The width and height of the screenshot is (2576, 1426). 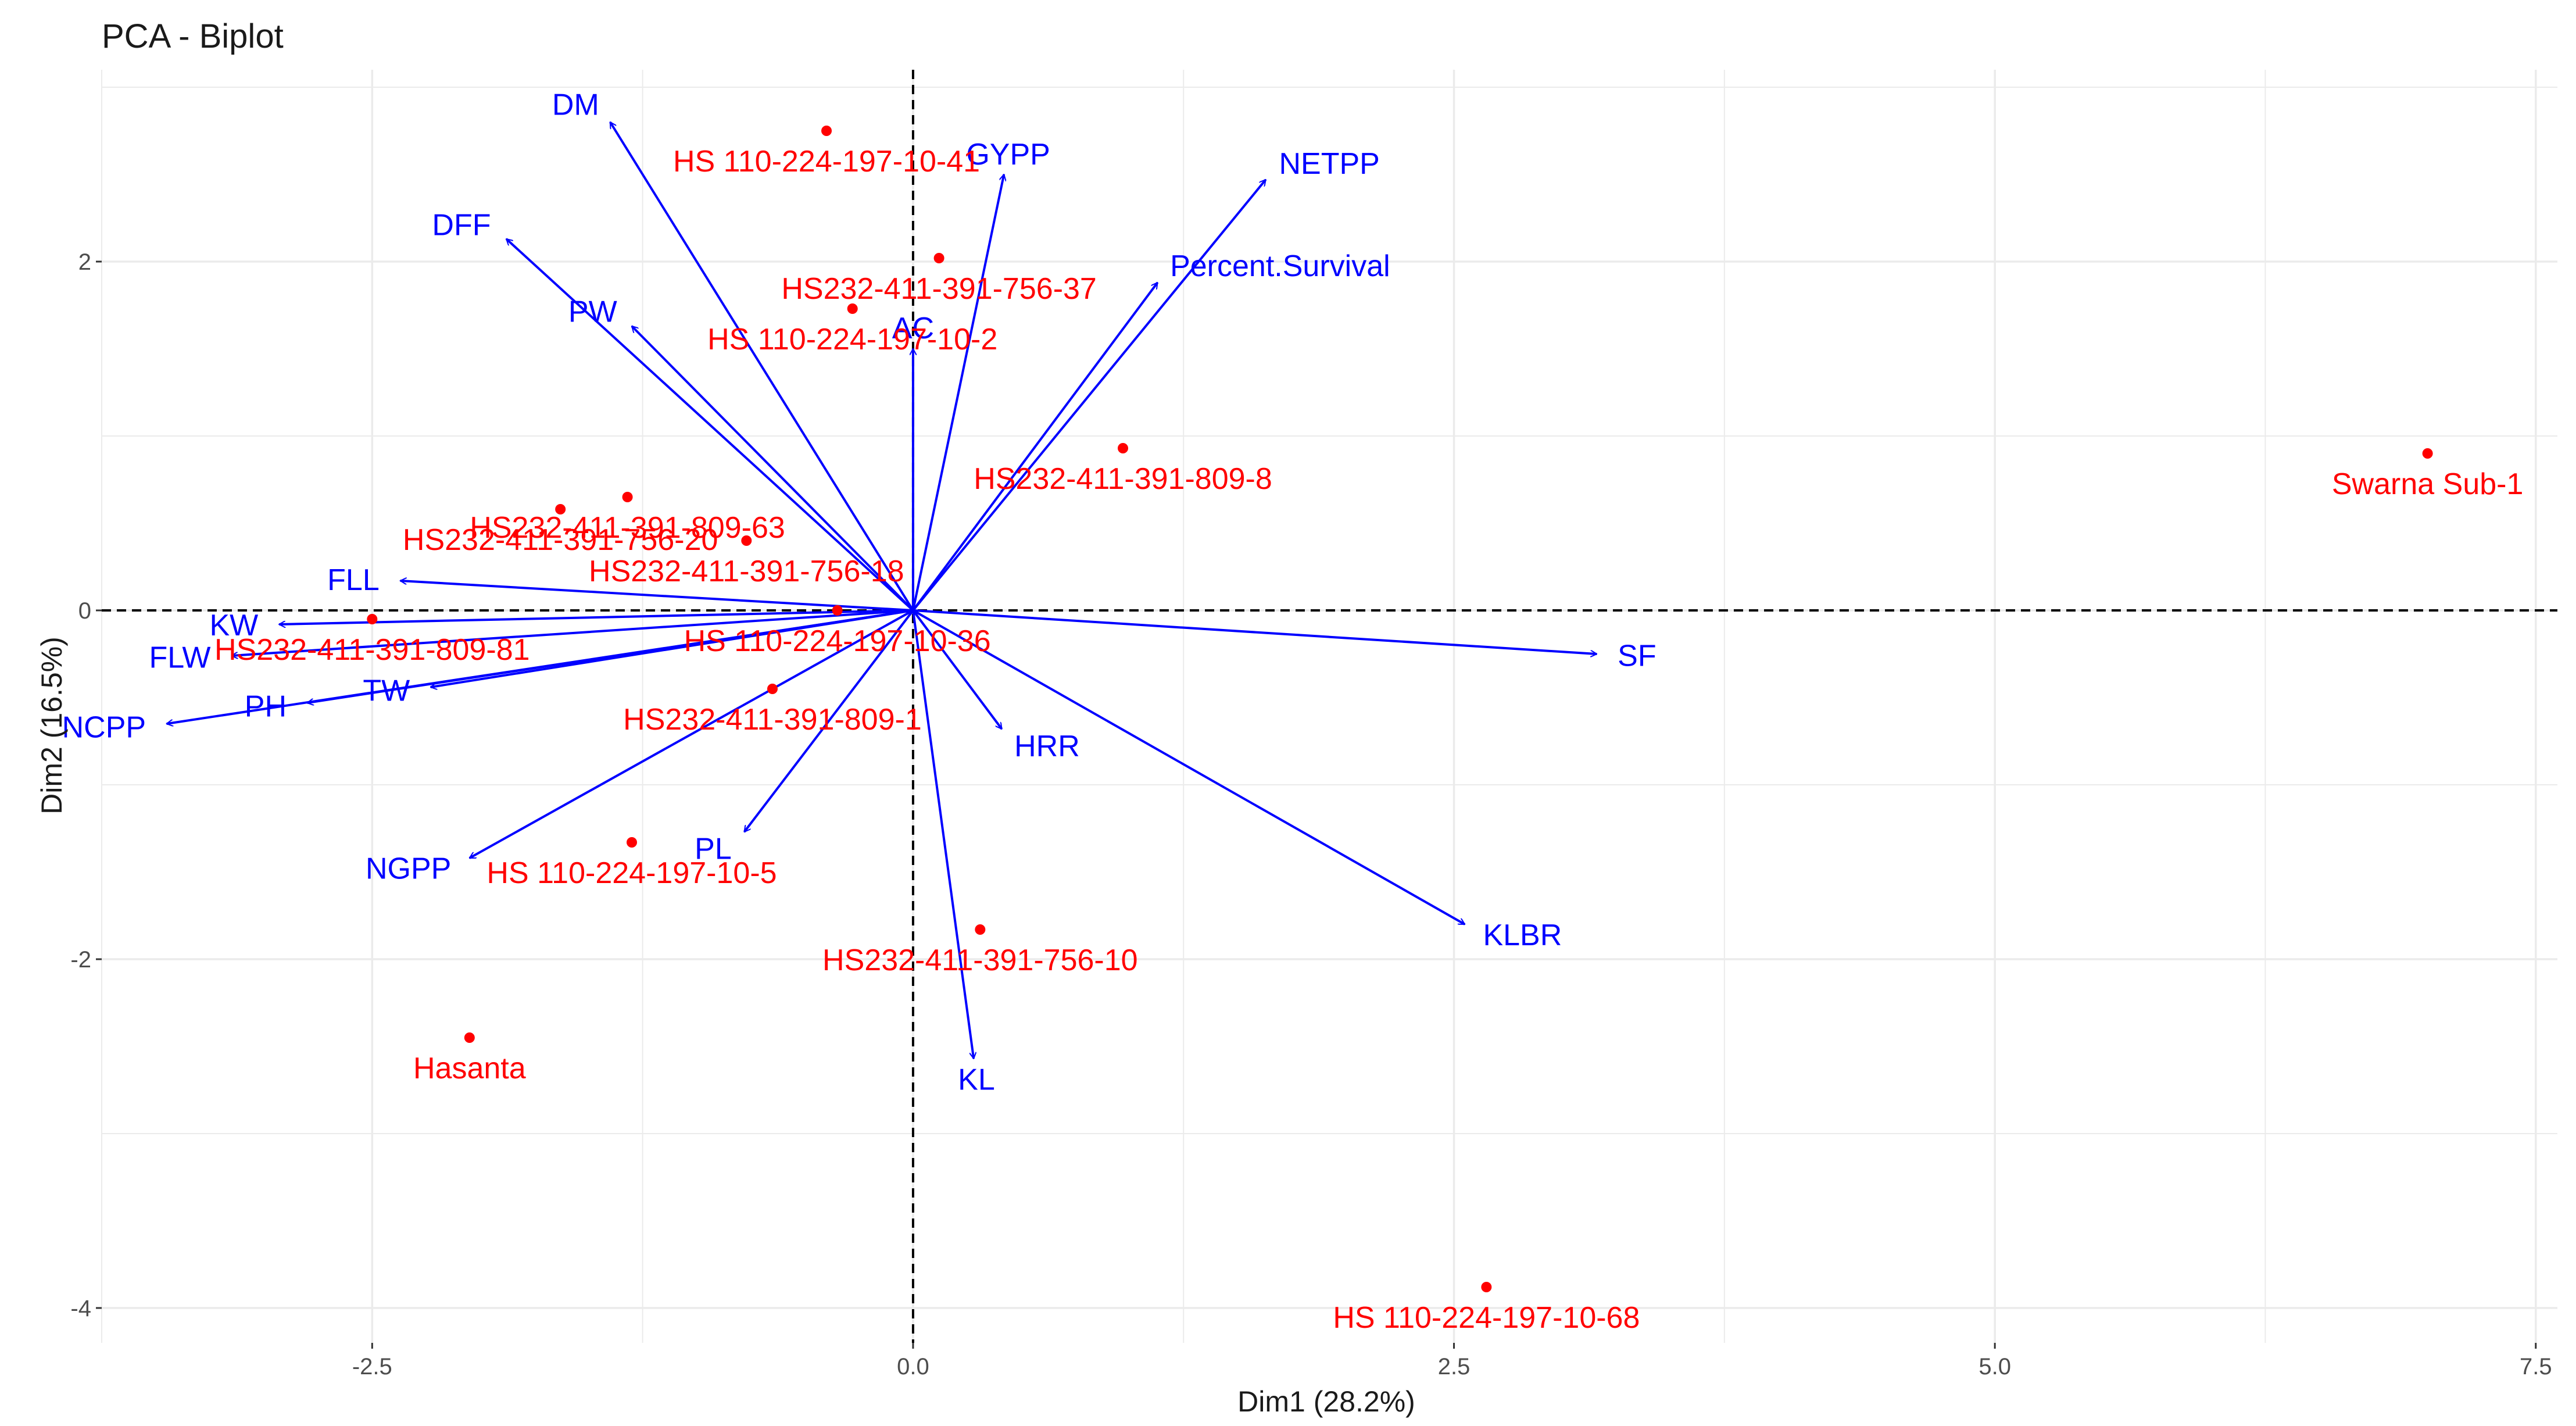 What do you see at coordinates (52, 725) in the screenshot?
I see `y-axis-label: Dim2 (16.5%)` at bounding box center [52, 725].